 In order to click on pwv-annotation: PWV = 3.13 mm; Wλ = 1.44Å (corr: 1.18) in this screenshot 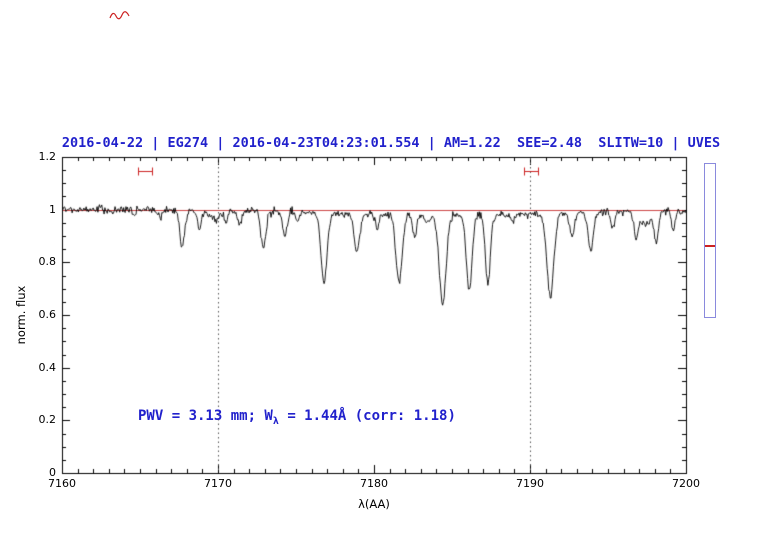, I will do `click(297, 417)`.